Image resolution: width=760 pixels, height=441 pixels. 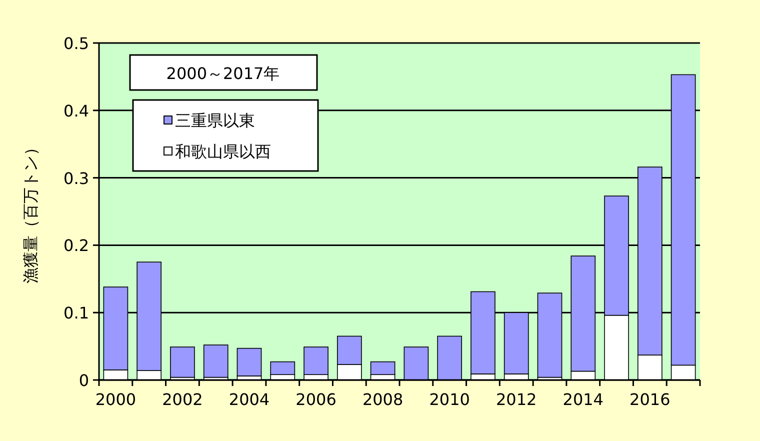 I want to click on legend-label: 三重県以東, so click(x=215, y=120).